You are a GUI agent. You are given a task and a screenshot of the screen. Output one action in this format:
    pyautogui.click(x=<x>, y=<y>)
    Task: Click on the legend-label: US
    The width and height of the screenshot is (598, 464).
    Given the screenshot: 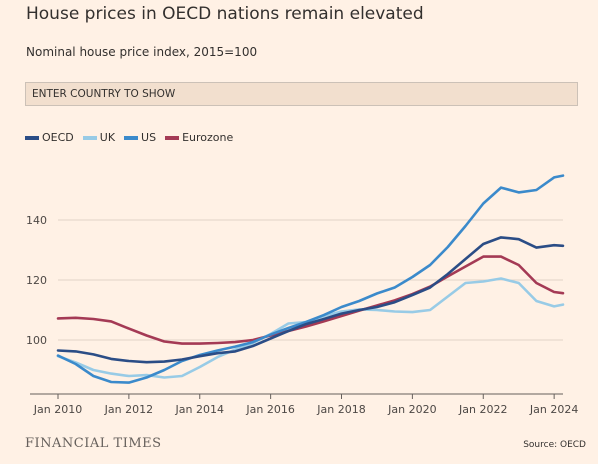 What is the action you would take?
    pyautogui.click(x=149, y=137)
    